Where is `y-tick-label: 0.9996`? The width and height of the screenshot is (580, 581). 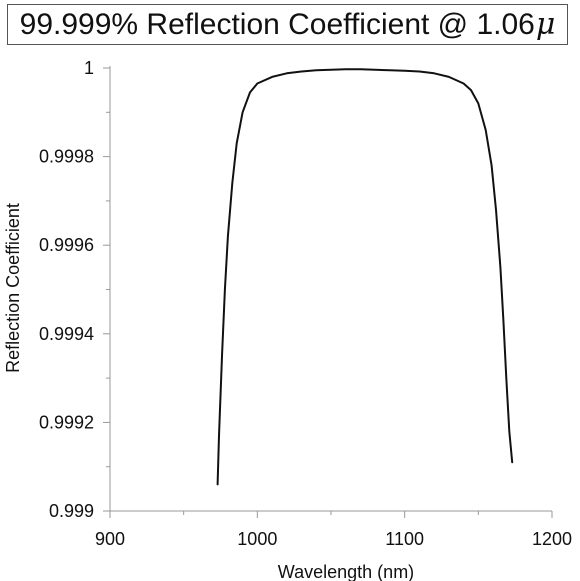
y-tick-label: 0.9996 is located at coordinates (66, 245).